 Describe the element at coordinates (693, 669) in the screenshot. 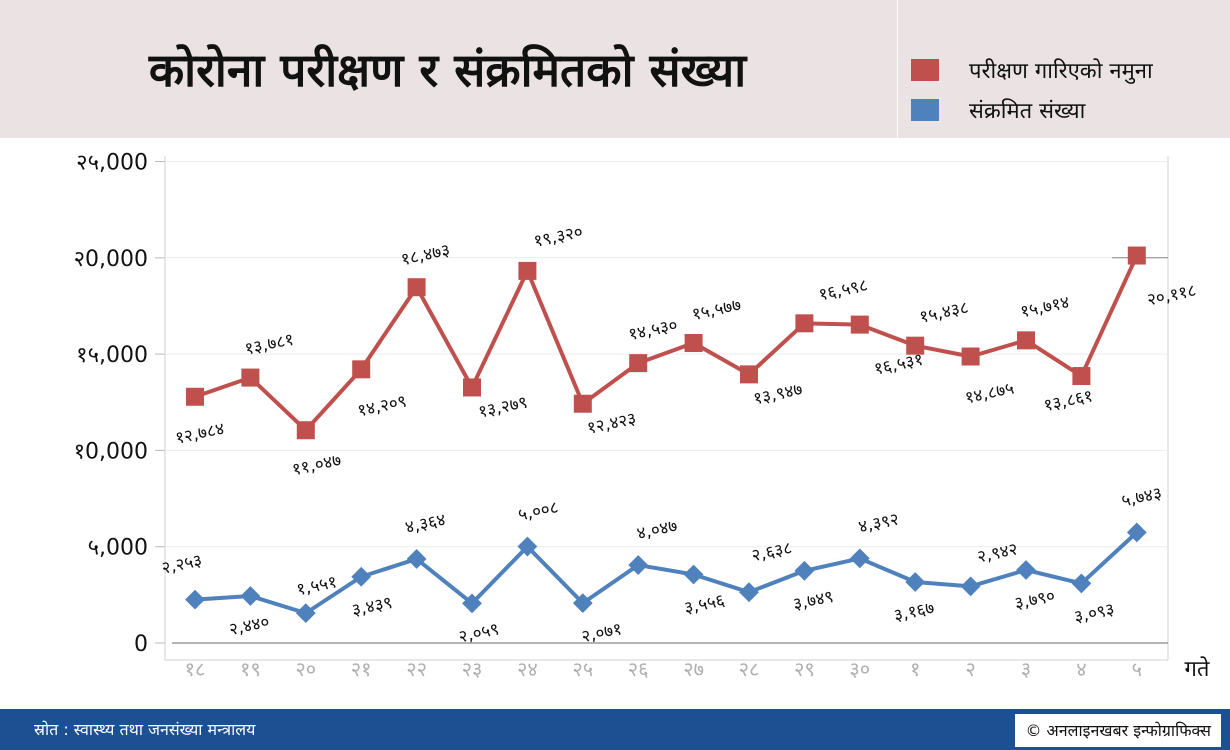

I see `x-tick-label: २७` at that location.